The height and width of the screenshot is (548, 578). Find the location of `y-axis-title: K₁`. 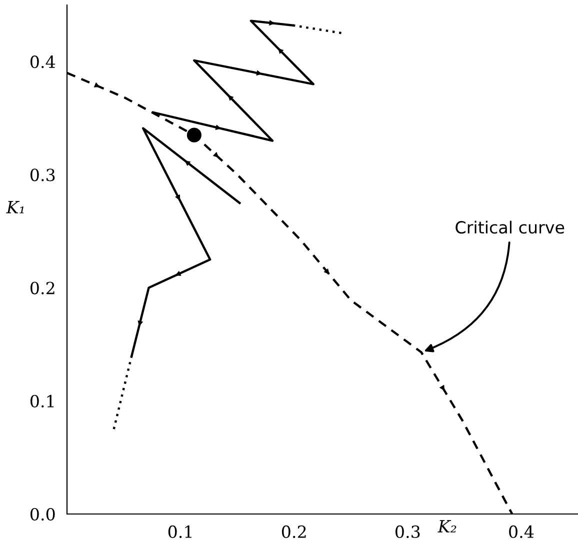

y-axis-title: K₁ is located at coordinates (15, 207).